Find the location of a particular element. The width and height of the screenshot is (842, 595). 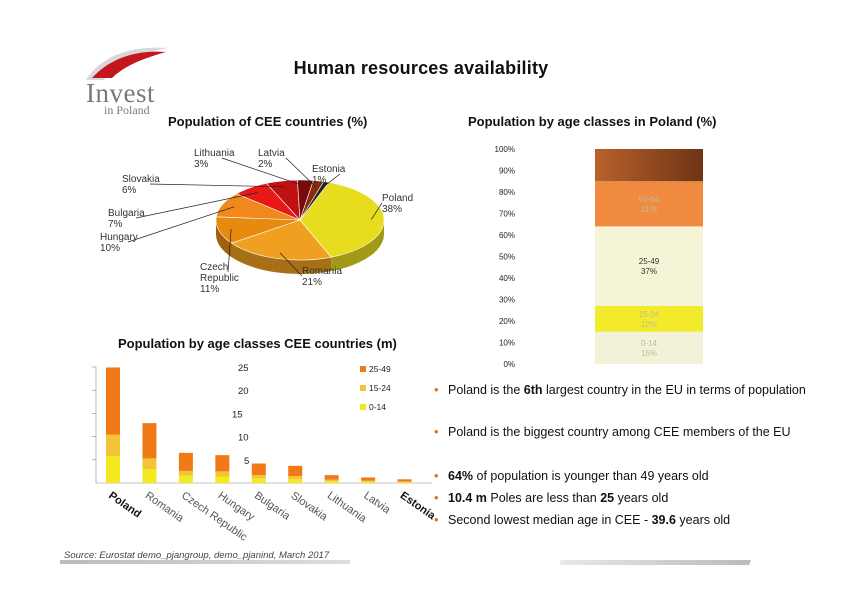

footer-line-right is located at coordinates (655, 562).